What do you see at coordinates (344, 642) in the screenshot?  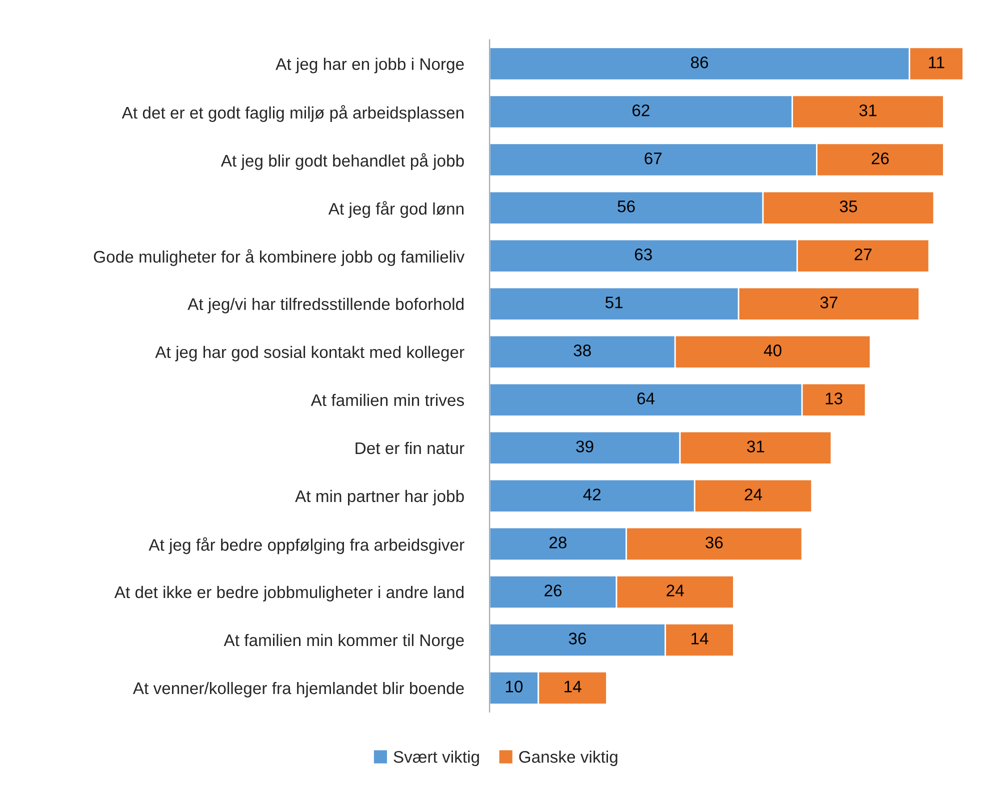 I see `y-tick-label: At familien min kommer til Norge` at bounding box center [344, 642].